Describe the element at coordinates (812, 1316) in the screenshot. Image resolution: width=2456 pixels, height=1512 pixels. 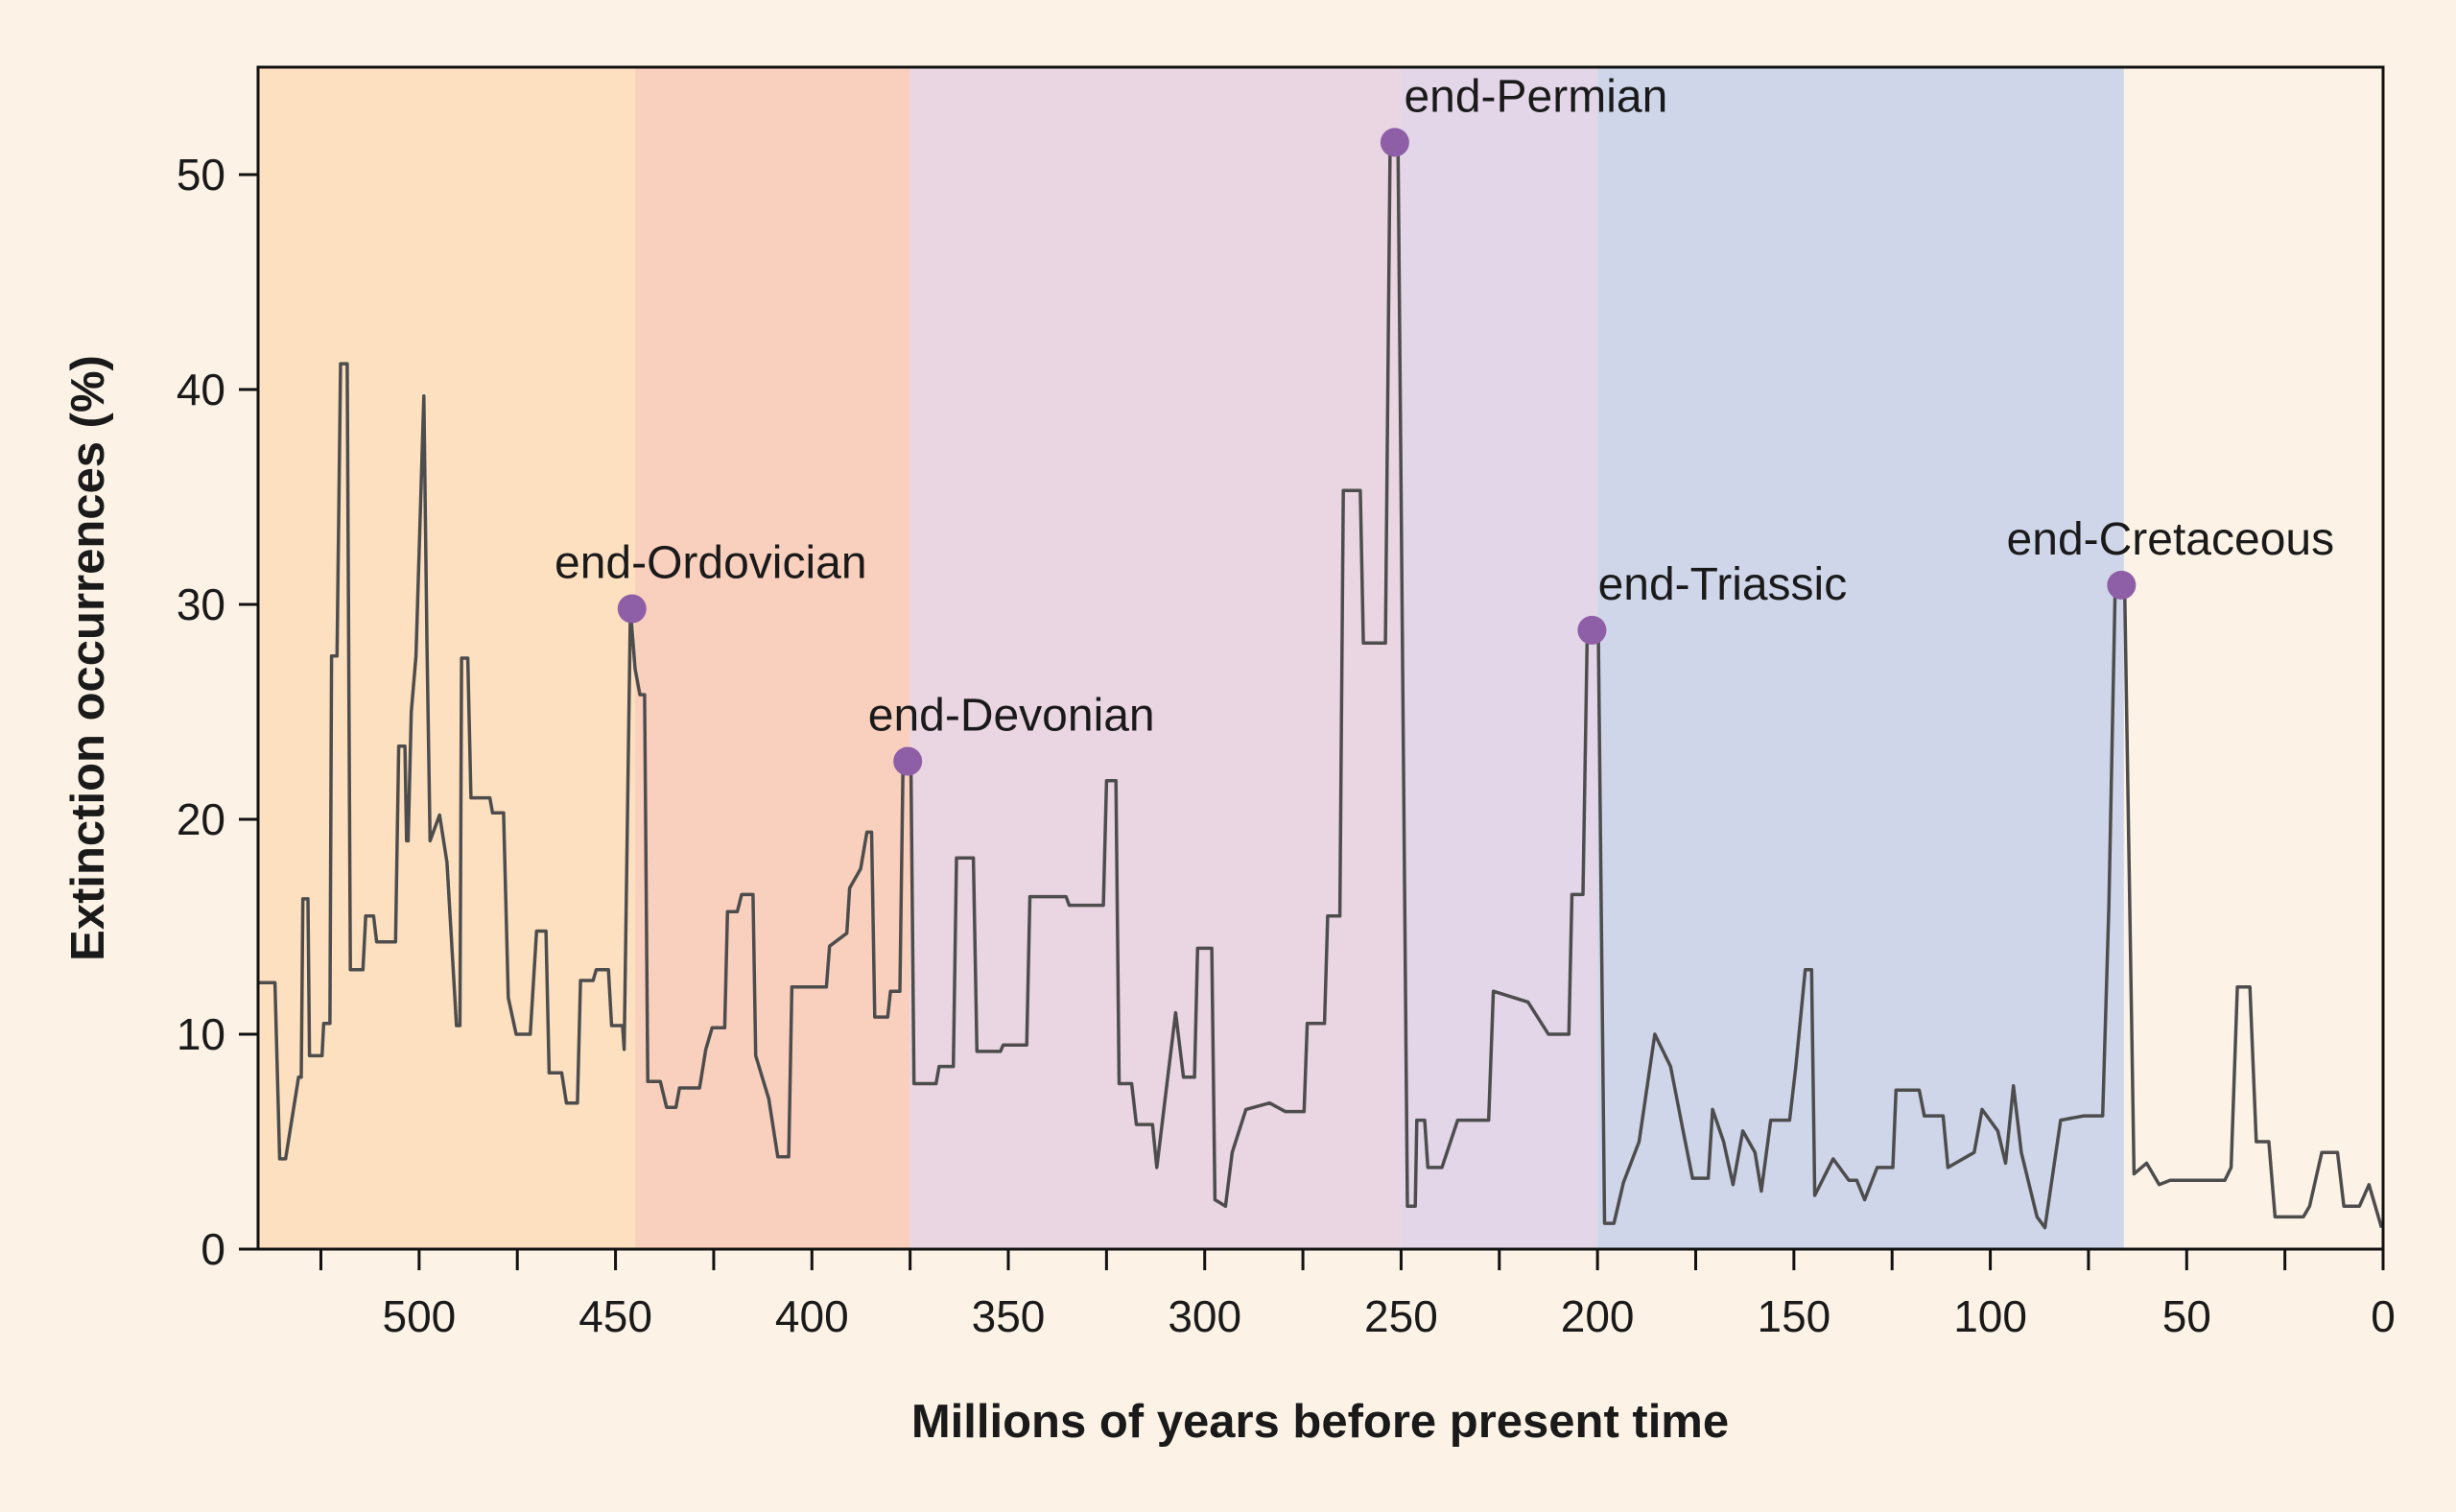
I see `x-tick-label: 400` at that location.